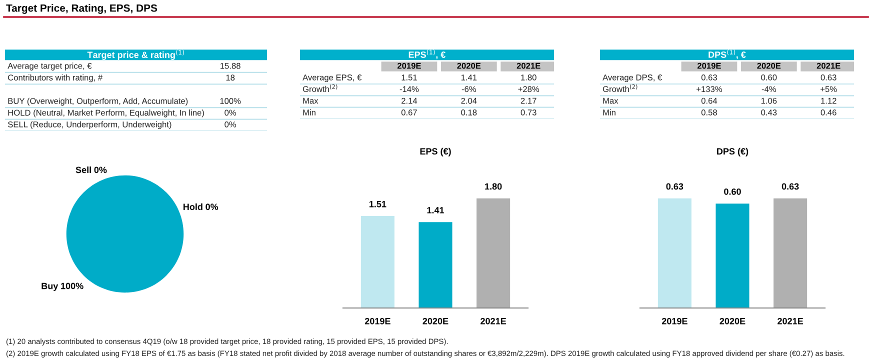 This screenshot has height=362, width=872. What do you see at coordinates (469, 77) in the screenshot?
I see `text: 1.41` at bounding box center [469, 77].